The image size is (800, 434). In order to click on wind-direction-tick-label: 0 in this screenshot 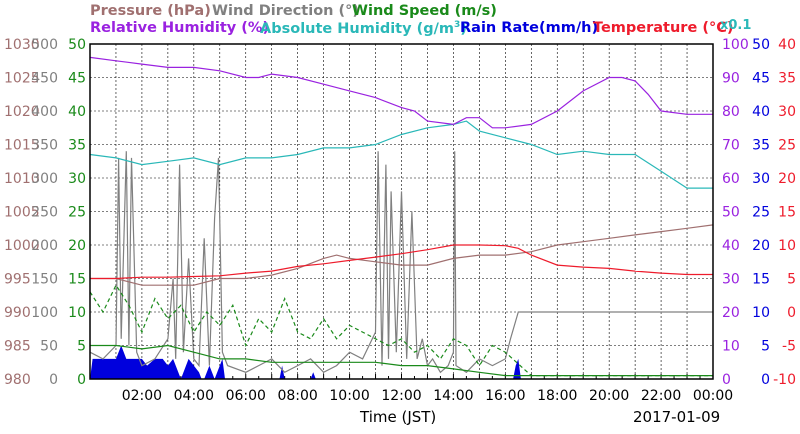, I will do `click(53, 380)`.